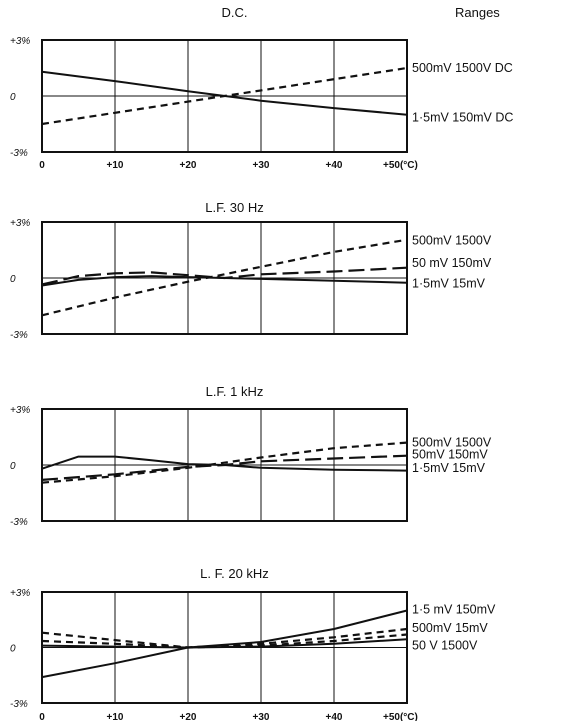 This screenshot has width=571, height=721. I want to click on range-label: 500mV 1500V DC, so click(462, 68).